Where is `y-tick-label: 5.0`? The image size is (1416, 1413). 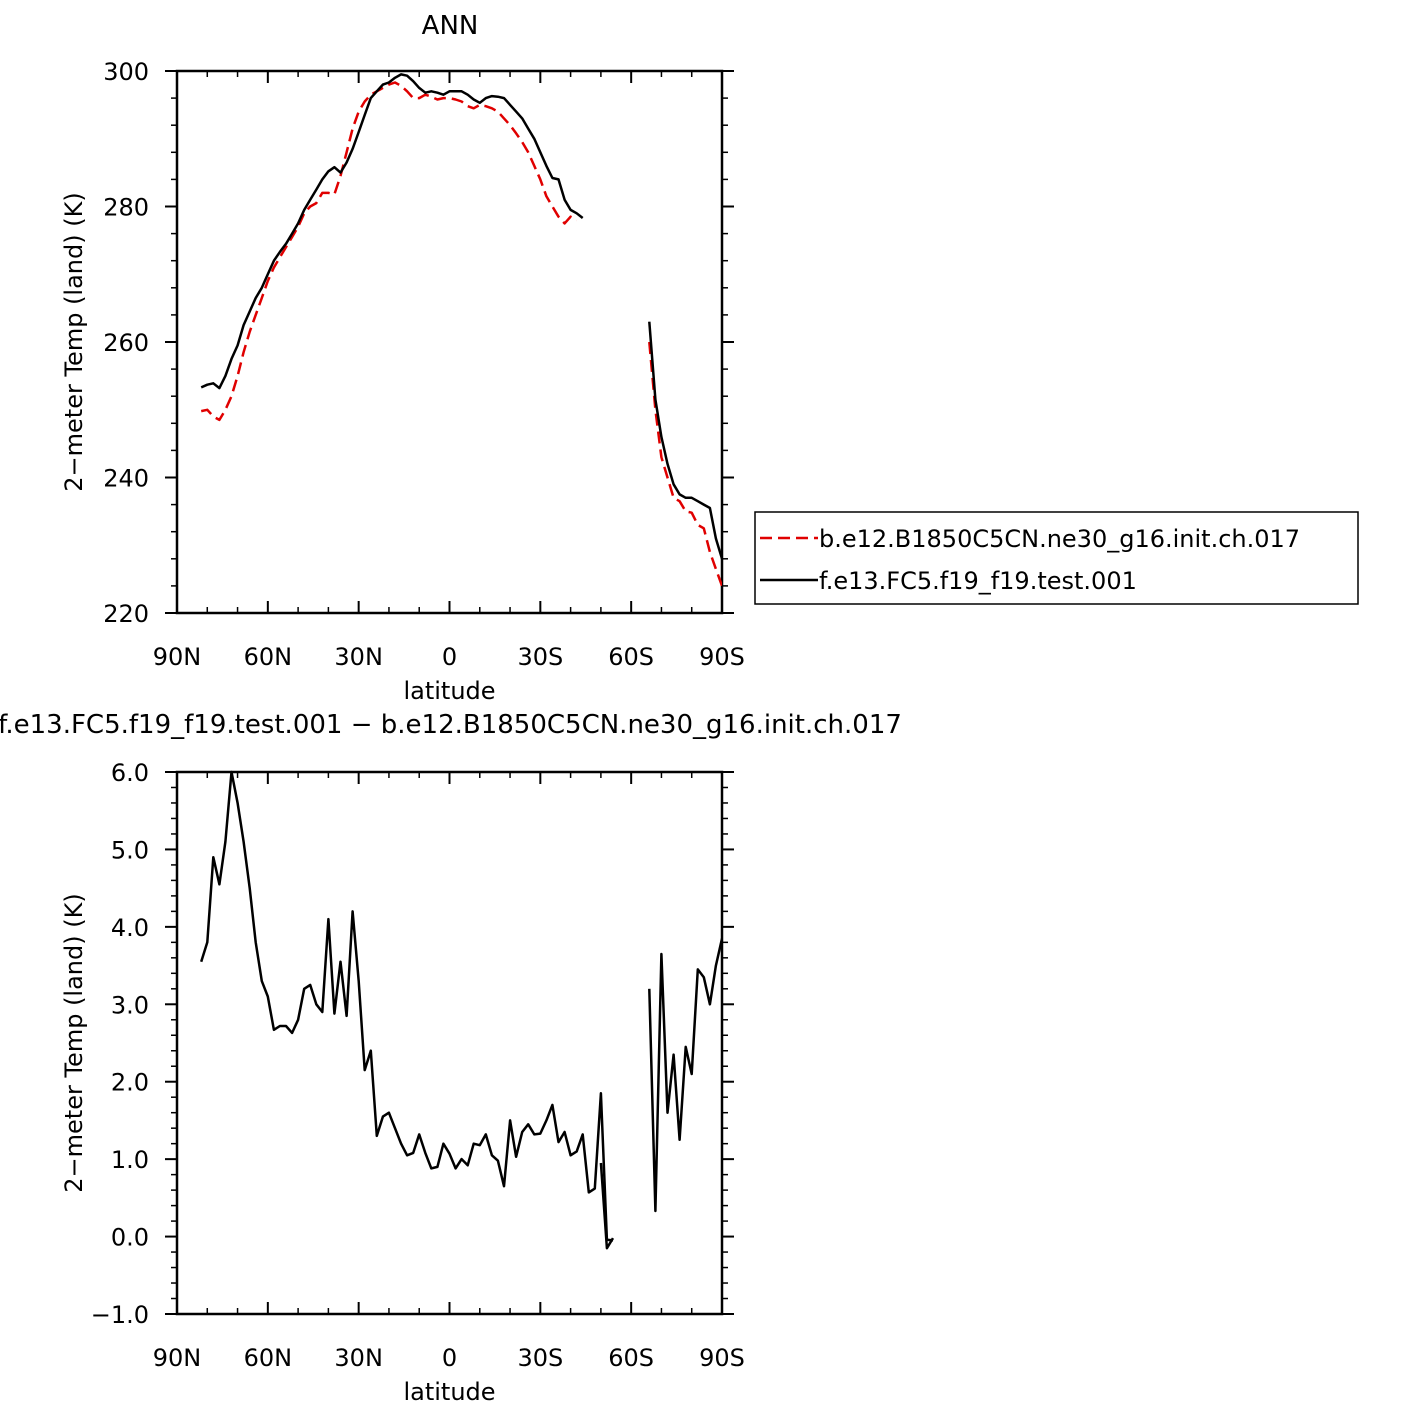 y-tick-label: 5.0 is located at coordinates (130, 850).